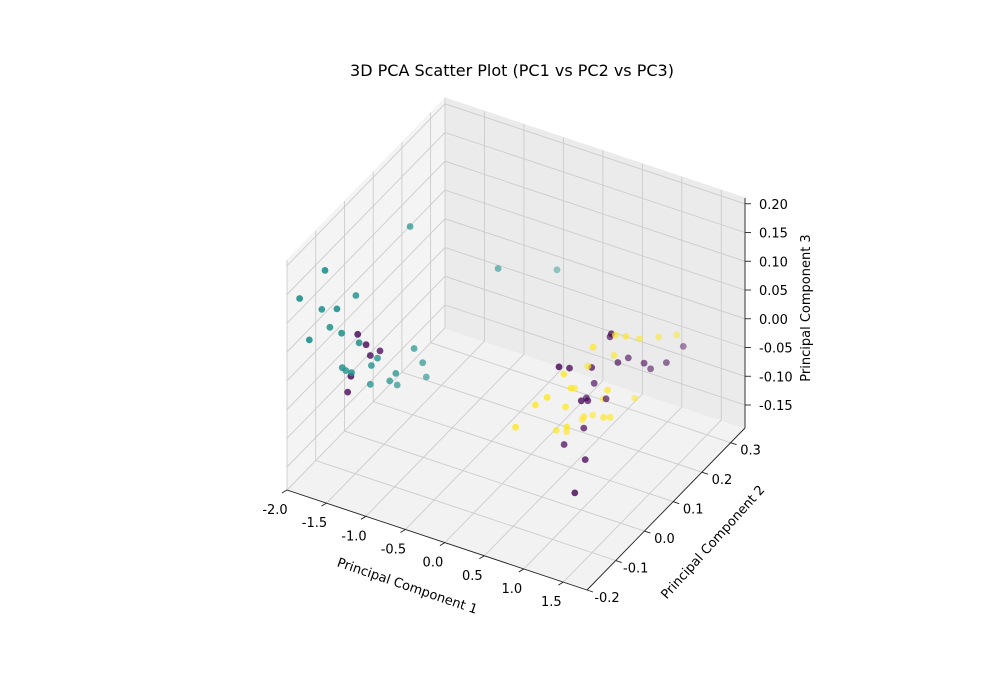  I want to click on y-axis-label: Principal Component 2, so click(714, 543).